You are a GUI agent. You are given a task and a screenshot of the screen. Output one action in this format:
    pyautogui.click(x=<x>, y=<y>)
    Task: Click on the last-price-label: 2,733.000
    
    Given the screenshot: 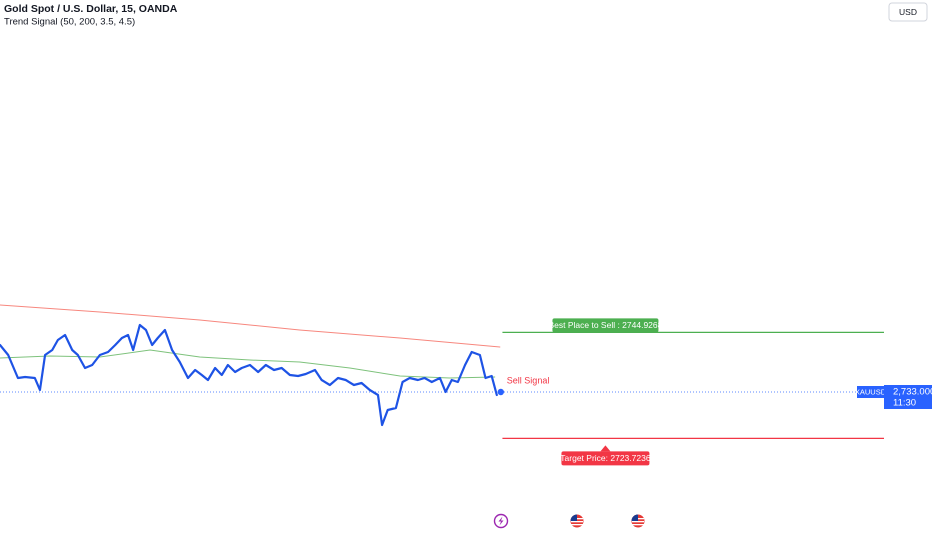 What is the action you would take?
    pyautogui.click(x=912, y=392)
    